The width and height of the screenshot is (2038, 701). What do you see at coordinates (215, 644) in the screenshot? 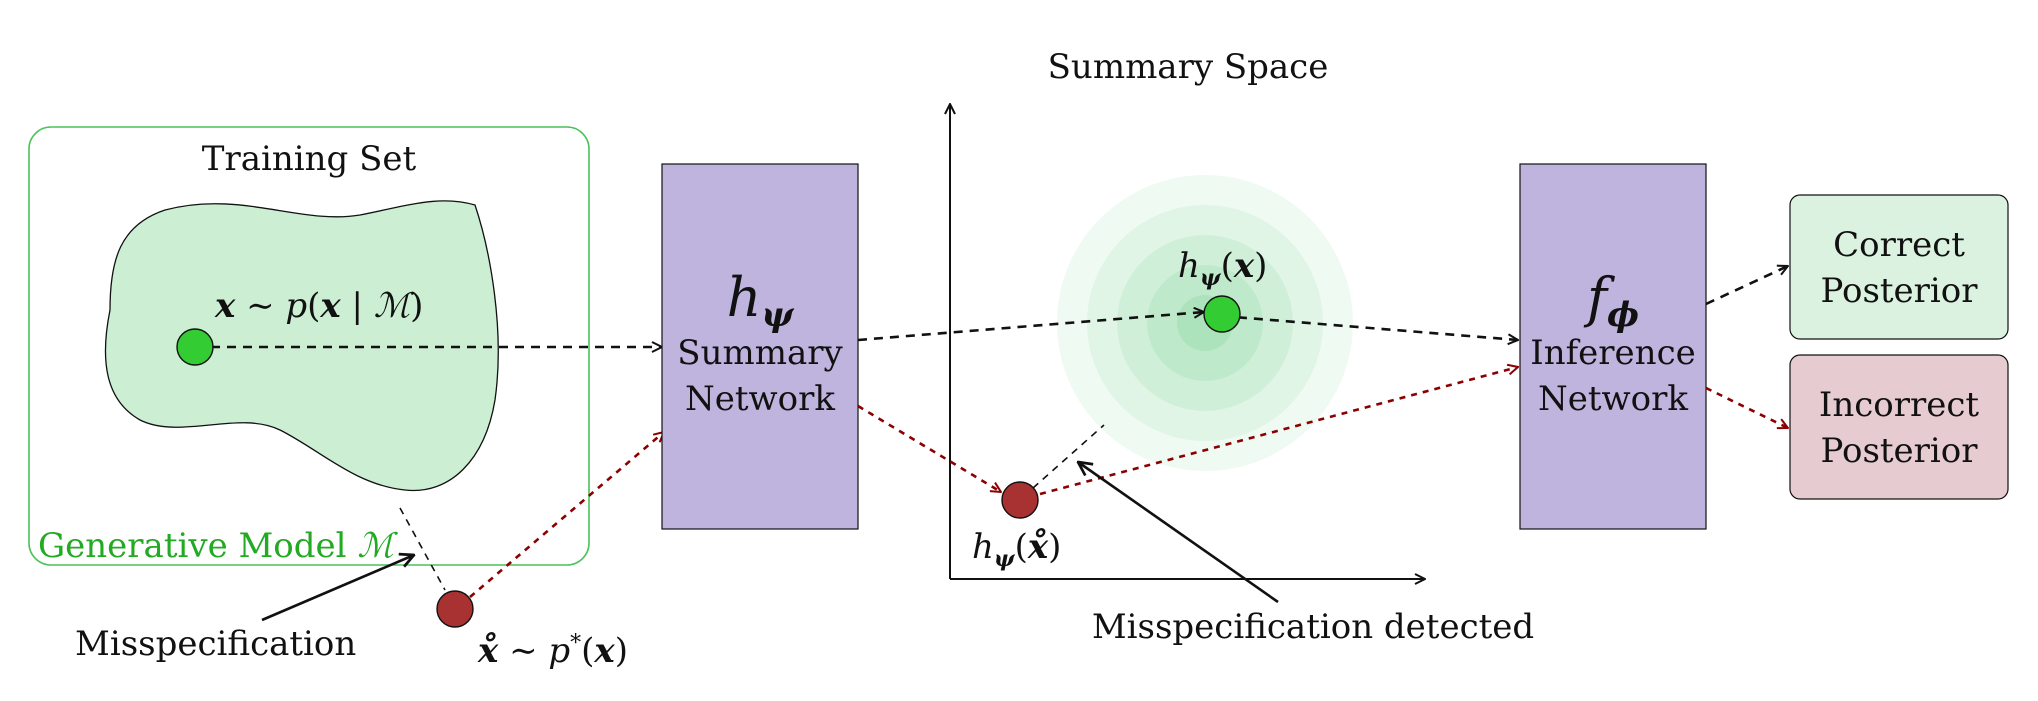
I see `misspecification-label: Misspecification` at bounding box center [215, 644].